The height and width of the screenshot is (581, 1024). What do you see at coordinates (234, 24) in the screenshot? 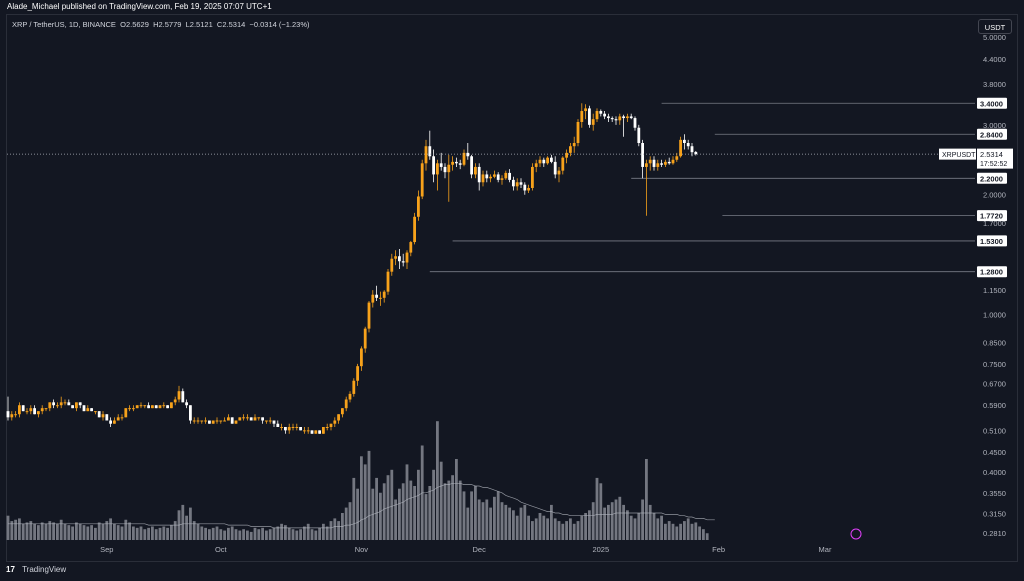
I see `legend-close: 2.5314` at bounding box center [234, 24].